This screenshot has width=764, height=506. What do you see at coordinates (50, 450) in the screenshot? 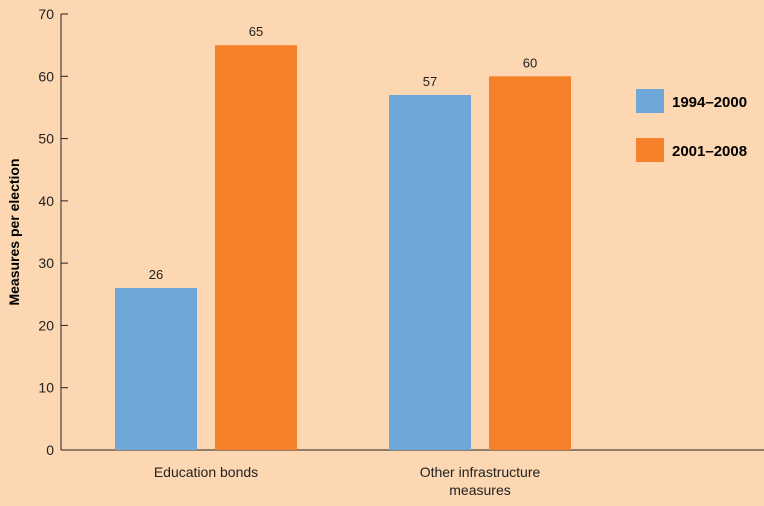
I see `y-tick-label: 0` at bounding box center [50, 450].